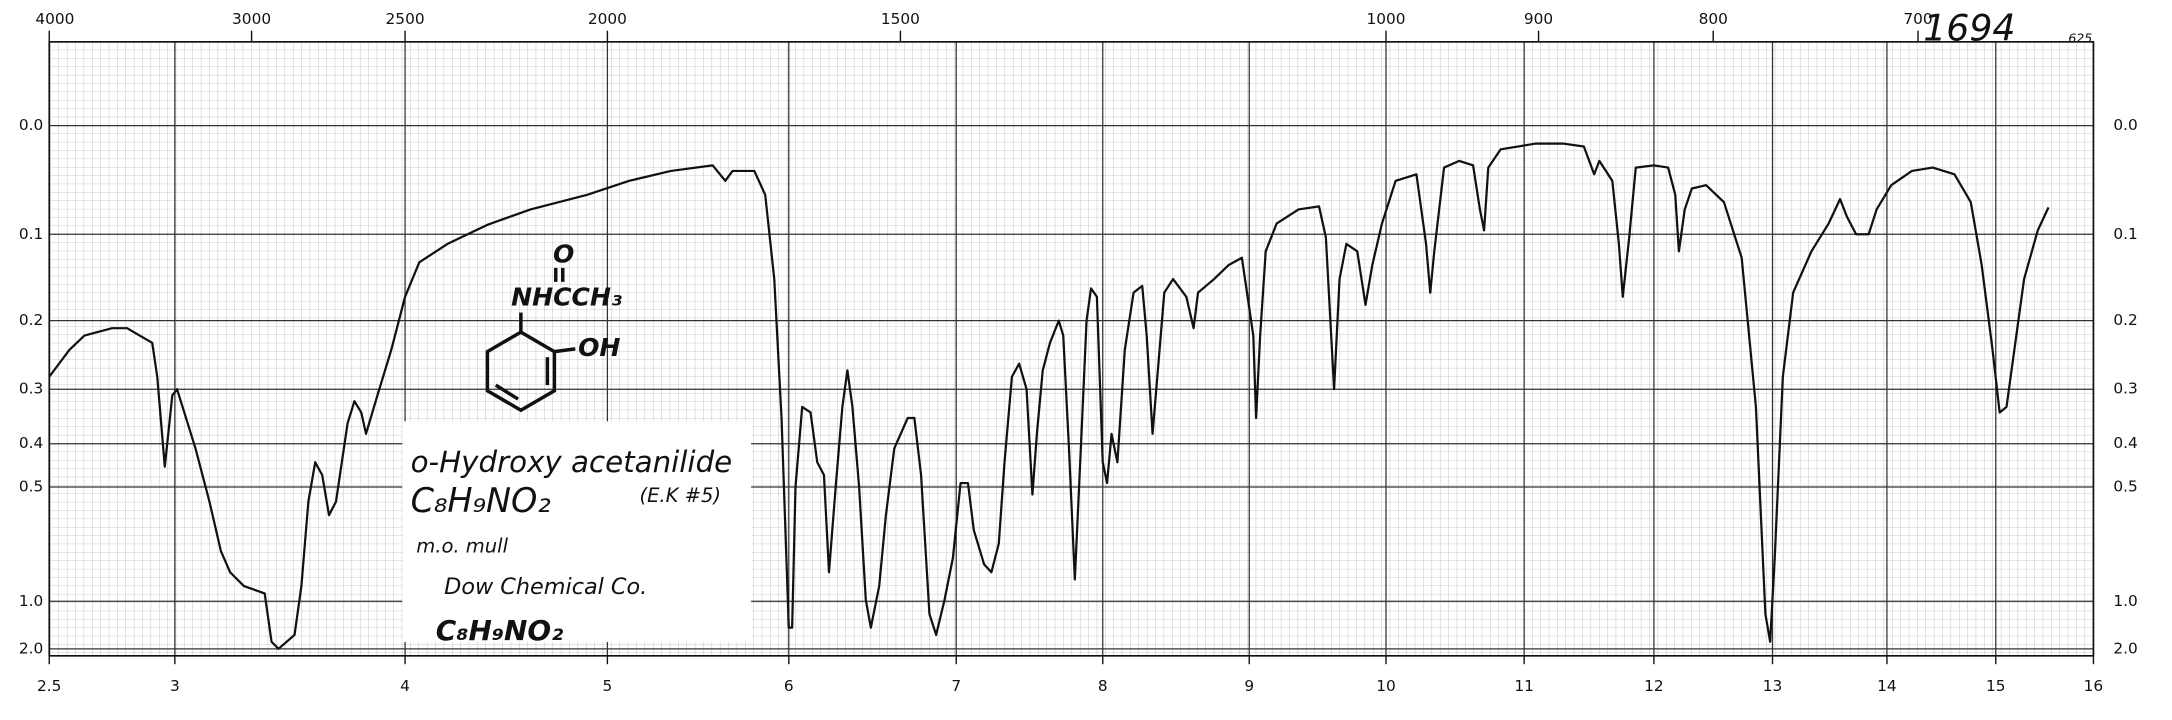  What do you see at coordinates (565, 350) in the screenshot?
I see `bond` at bounding box center [565, 350].